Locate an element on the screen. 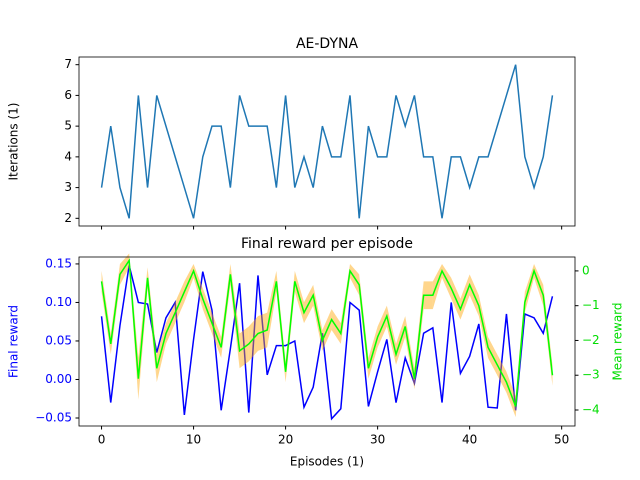 The image size is (640, 480). y-tick-label: 0.00 is located at coordinates (58, 379).